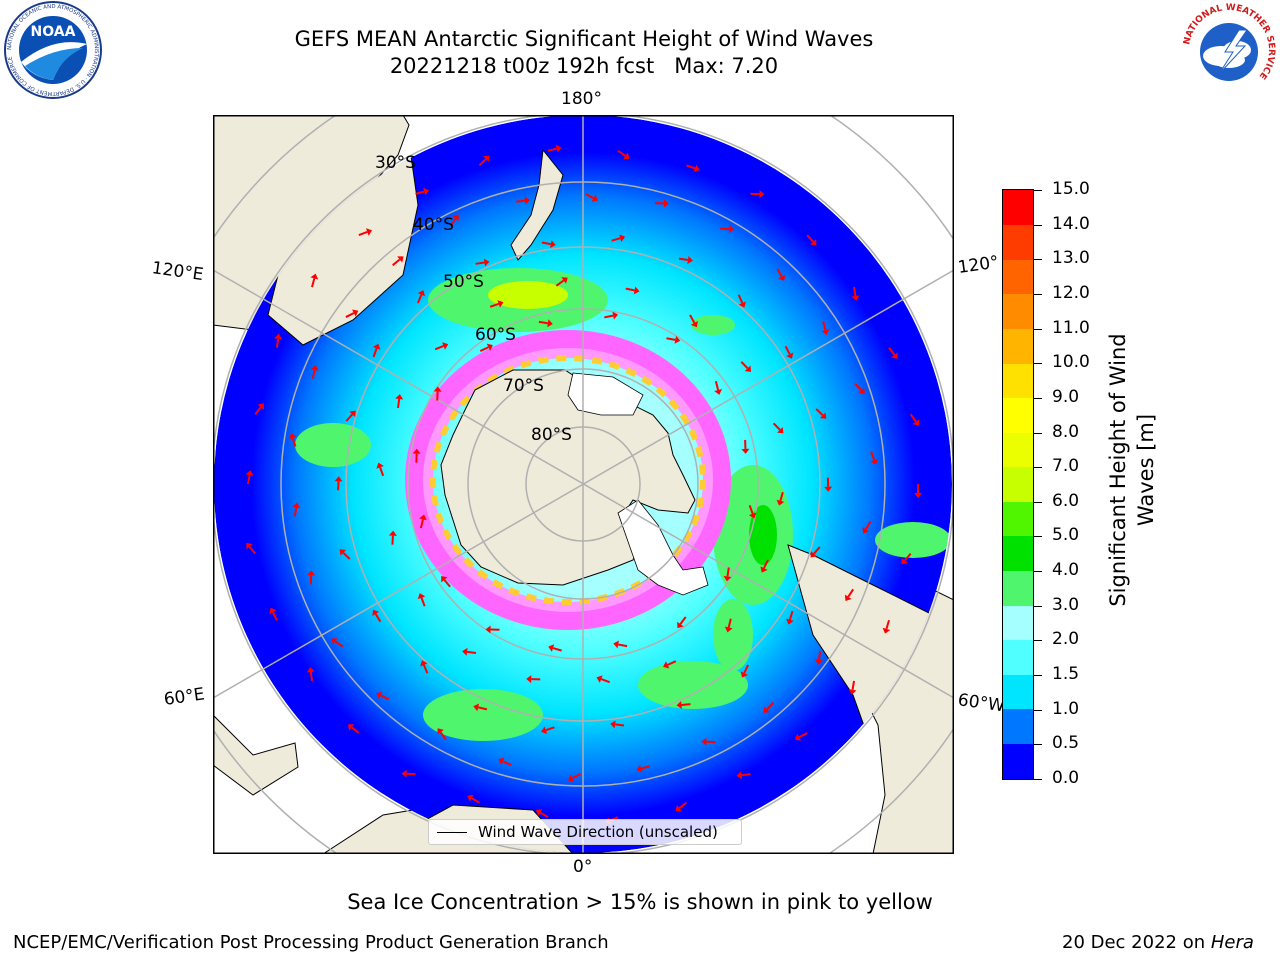 The image size is (1280, 960). I want to click on lat-label-60s: 60°S, so click(495, 335).